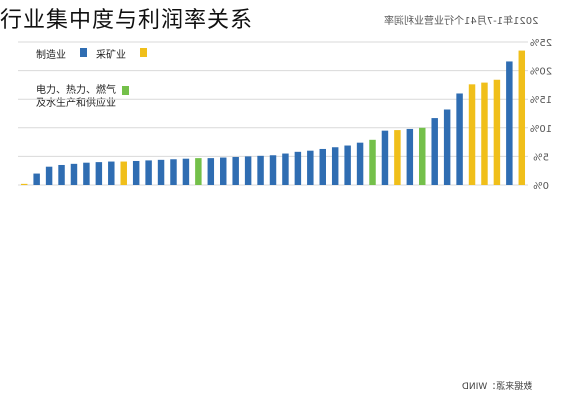 The height and width of the screenshot is (400, 580). Describe the element at coordinates (83, 52) in the screenshot. I see `legend-swatch-manufacturing` at that location.